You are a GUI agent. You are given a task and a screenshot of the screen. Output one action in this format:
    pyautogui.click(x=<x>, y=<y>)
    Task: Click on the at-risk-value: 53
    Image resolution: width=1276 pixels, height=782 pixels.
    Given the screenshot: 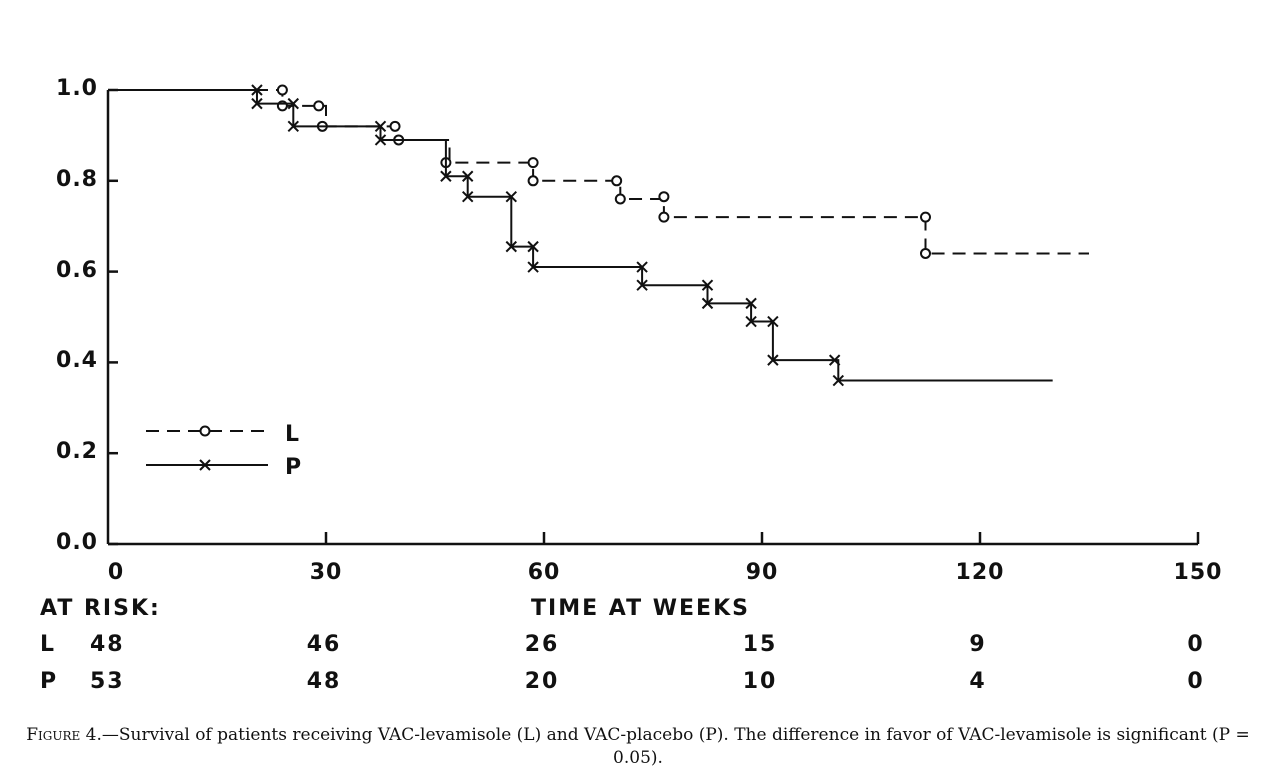 What is the action you would take?
    pyautogui.click(x=107, y=681)
    